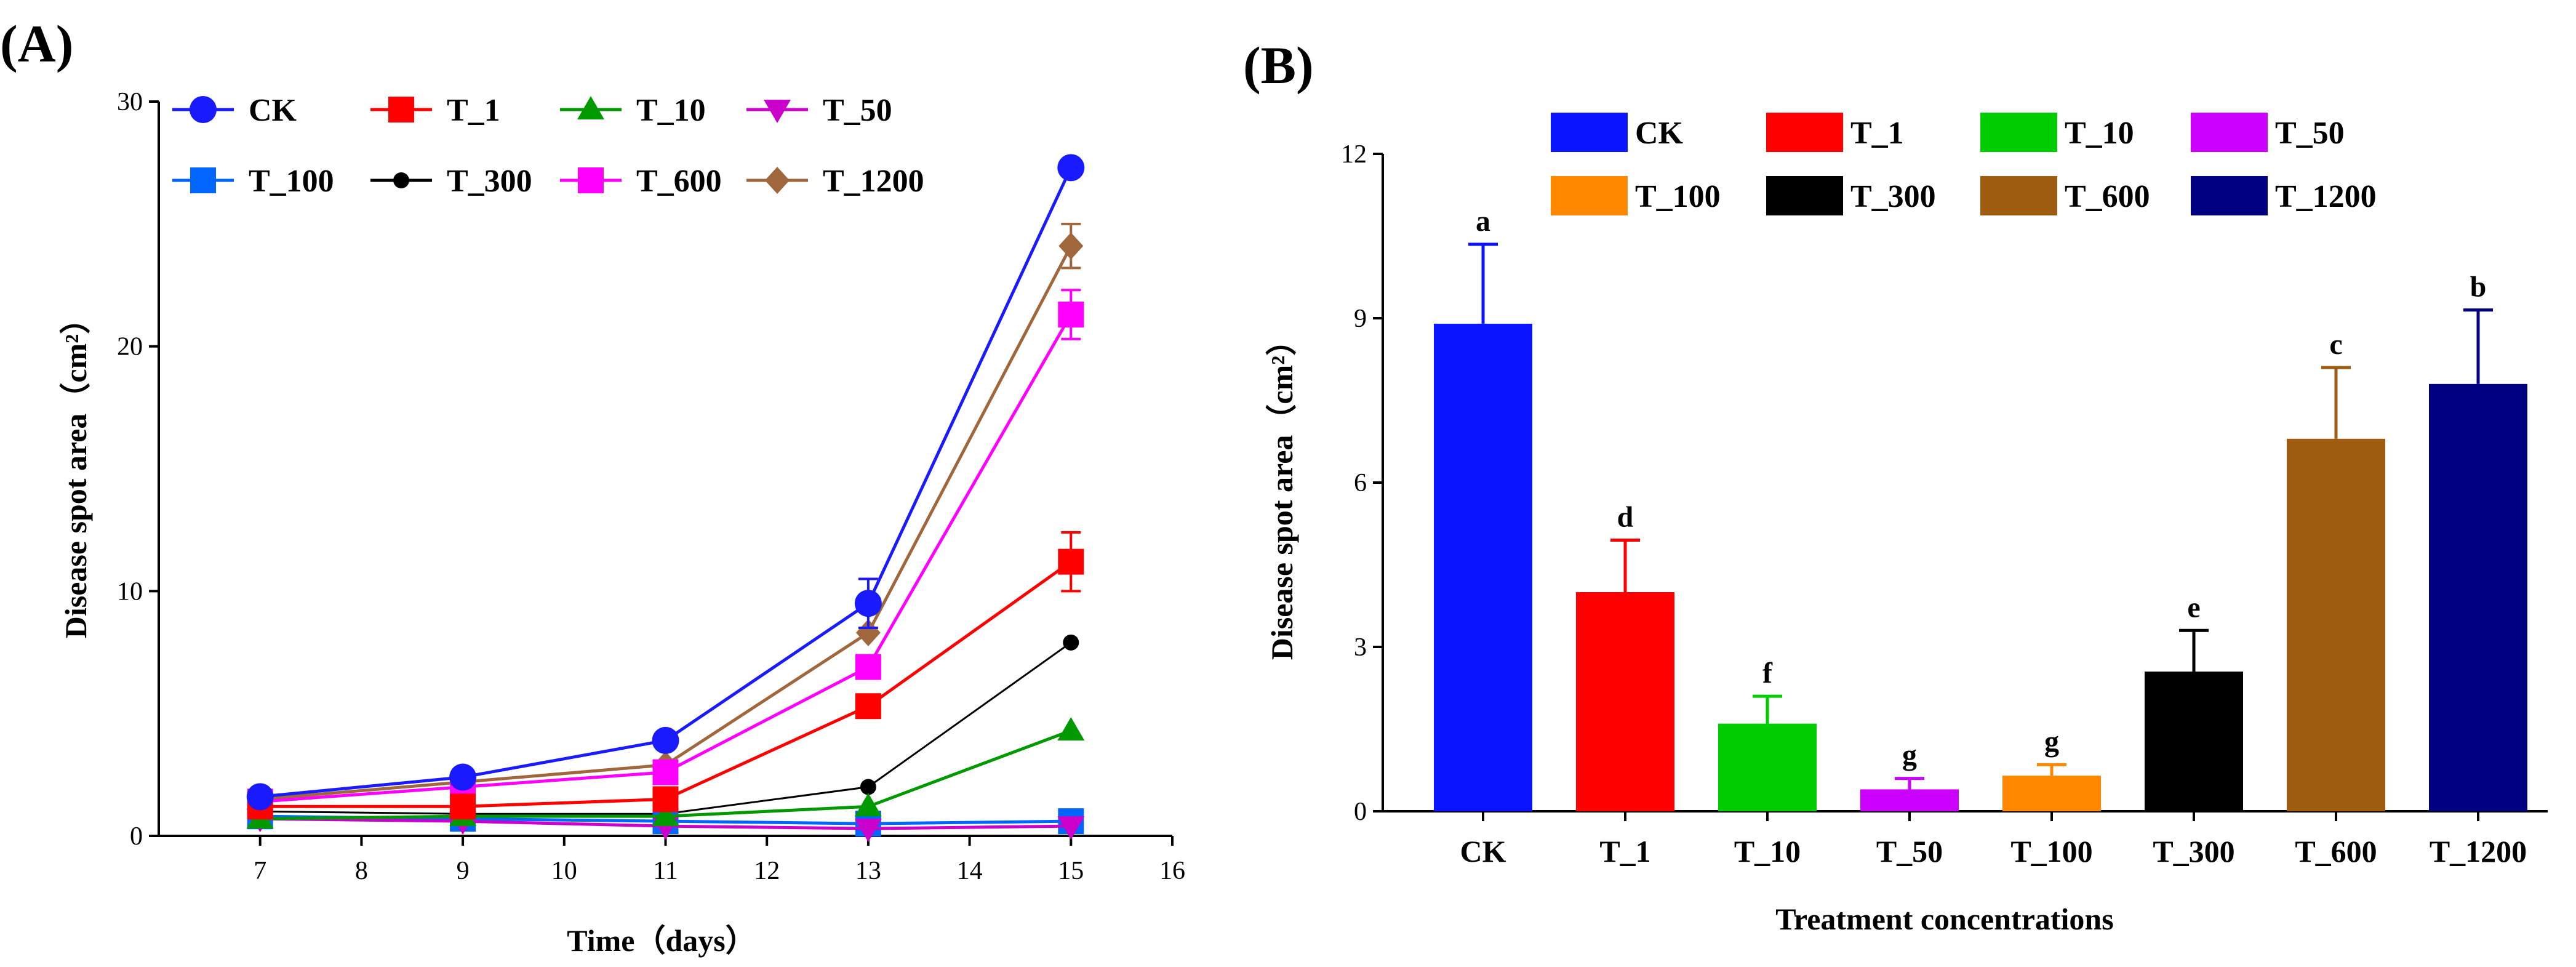 The width and height of the screenshot is (2576, 967). Describe the element at coordinates (1282, 492) in the screenshot. I see `panel-b-y-axis-title: Disease spot area（cm²）` at that location.